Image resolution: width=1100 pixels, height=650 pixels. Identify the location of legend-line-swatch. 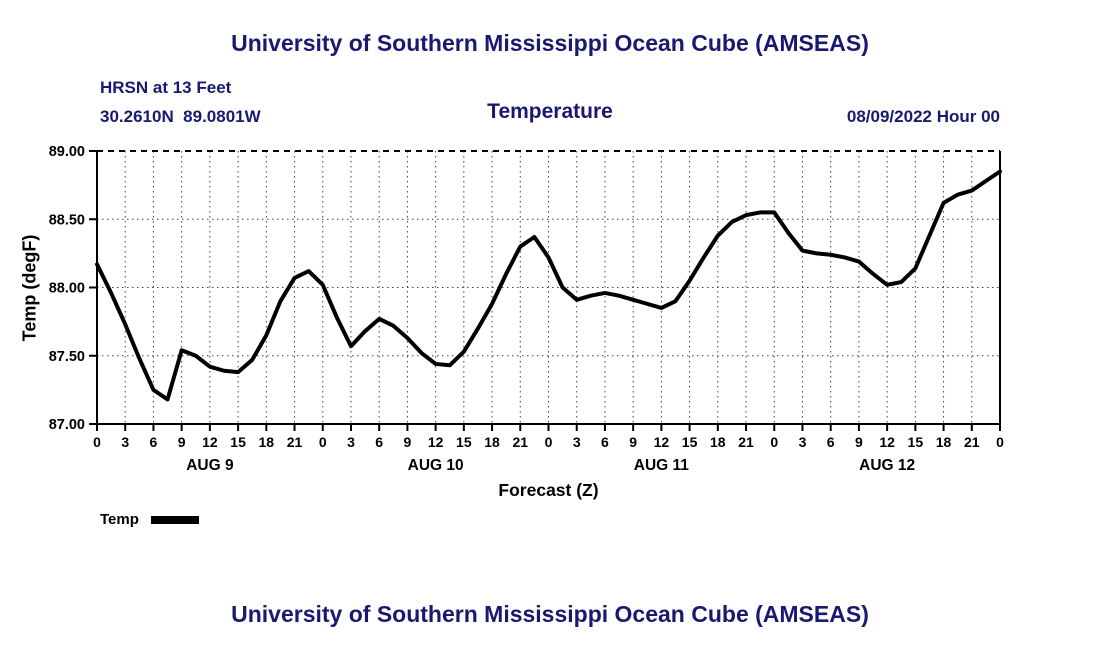
(174, 519).